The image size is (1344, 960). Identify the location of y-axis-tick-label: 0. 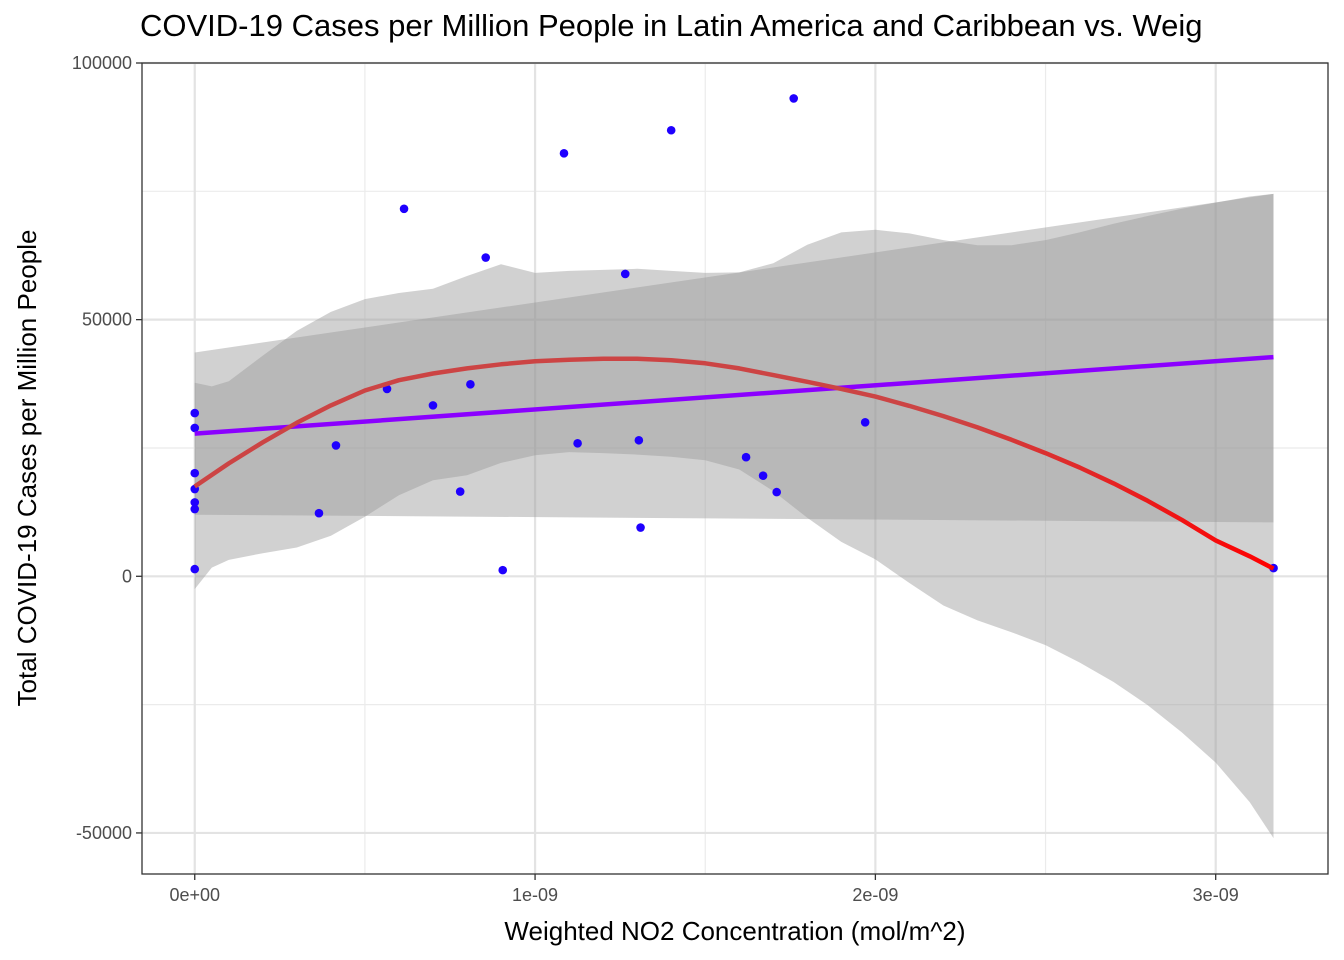
(127, 576).